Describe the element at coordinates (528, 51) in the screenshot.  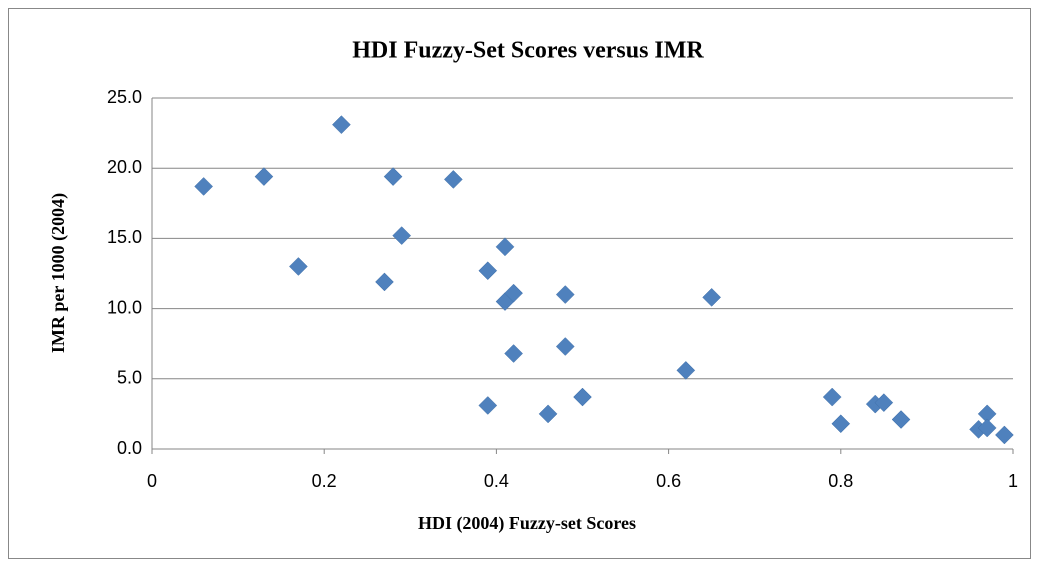
I see `chart-title: HDI Fuzzy-Set Scores versus IMR` at that location.